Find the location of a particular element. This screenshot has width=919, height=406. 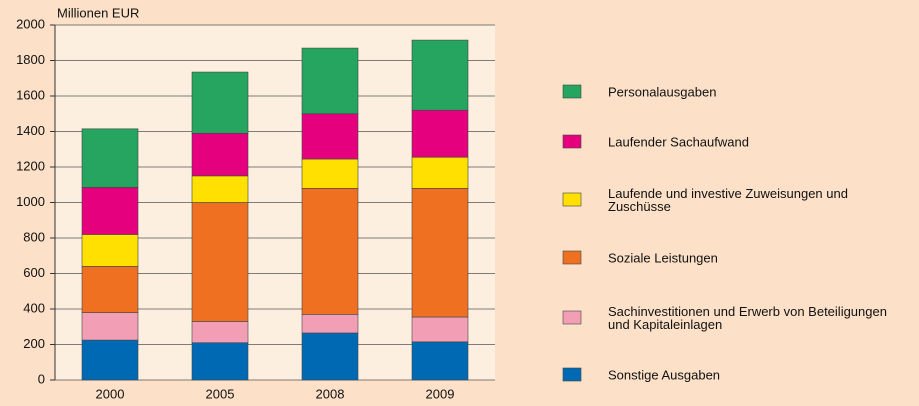

legend-label: Personalausgaben is located at coordinates (662, 92).